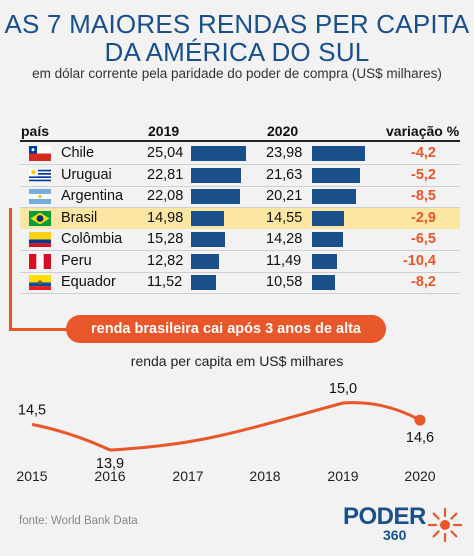  I want to click on callout-vertical-connector, so click(10, 269).